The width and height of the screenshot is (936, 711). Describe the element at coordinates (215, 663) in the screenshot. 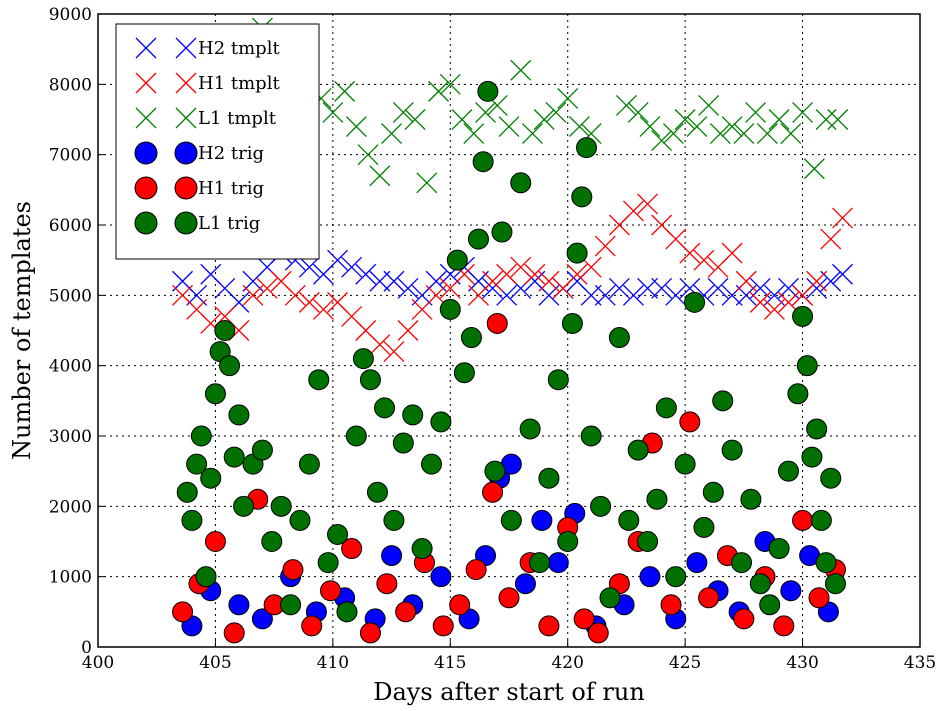

I see `x-tick-label: 405` at that location.